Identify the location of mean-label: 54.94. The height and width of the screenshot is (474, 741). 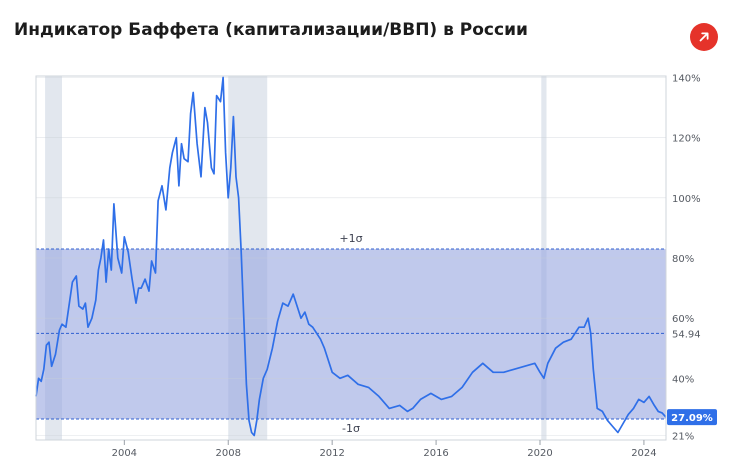
(686, 334).